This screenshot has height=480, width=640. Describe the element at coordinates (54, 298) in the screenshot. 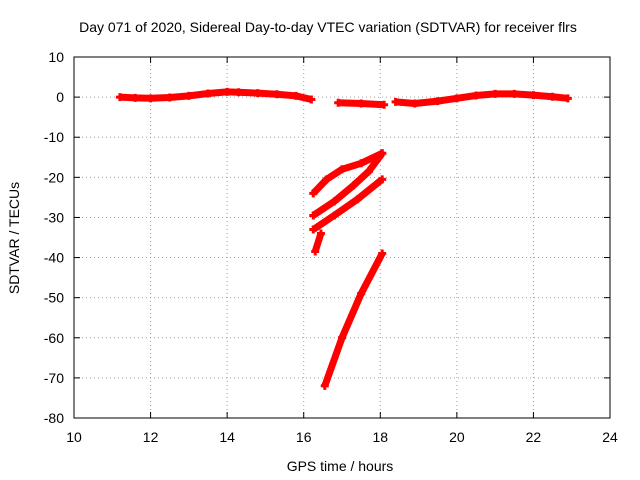

I see `y-tick-label: -50` at that location.